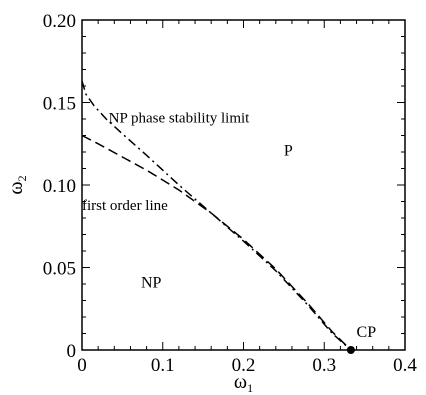  What do you see at coordinates (288, 150) in the screenshot?
I see `annotation-label: P` at bounding box center [288, 150].